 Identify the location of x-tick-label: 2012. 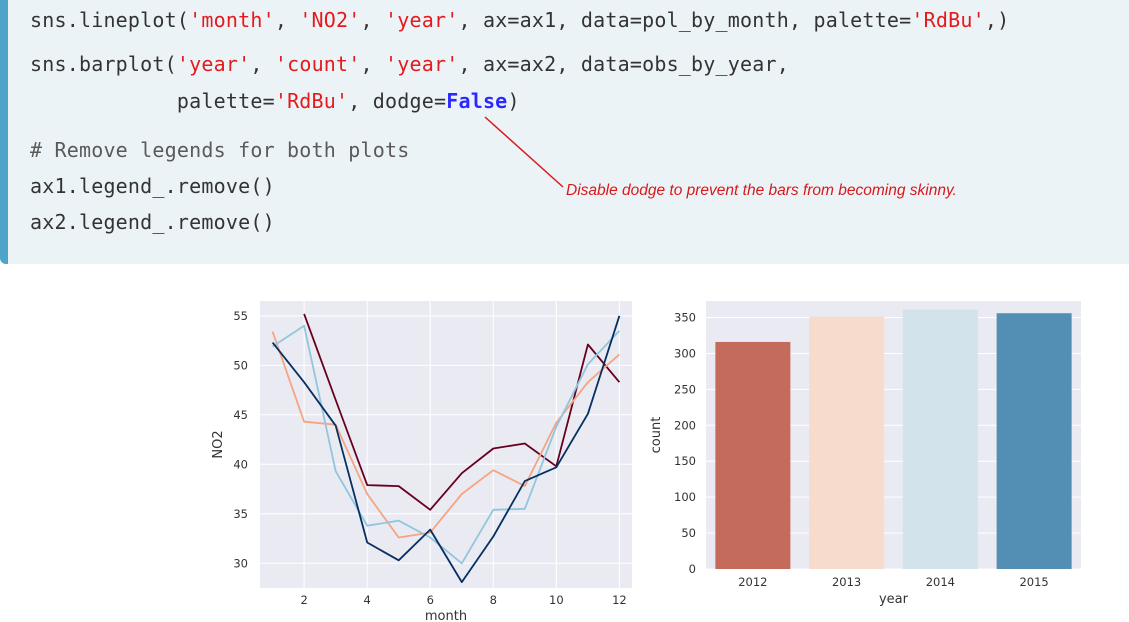
(752, 582).